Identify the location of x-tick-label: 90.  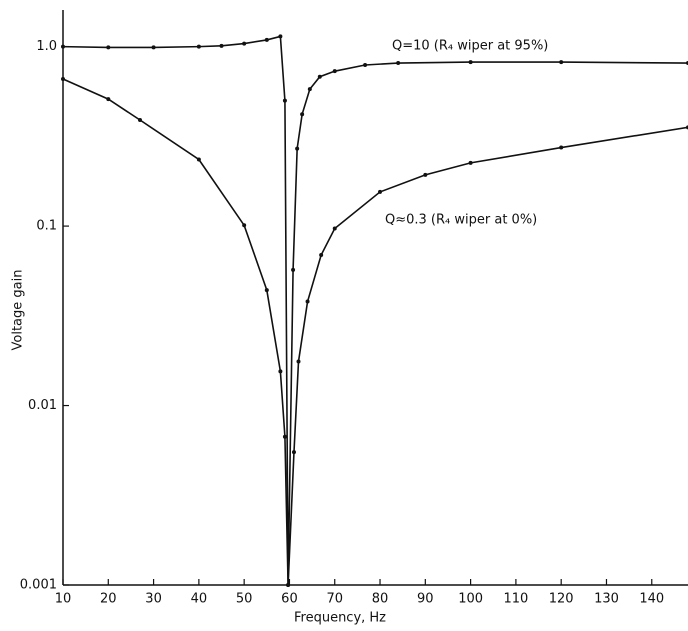
(425, 599).